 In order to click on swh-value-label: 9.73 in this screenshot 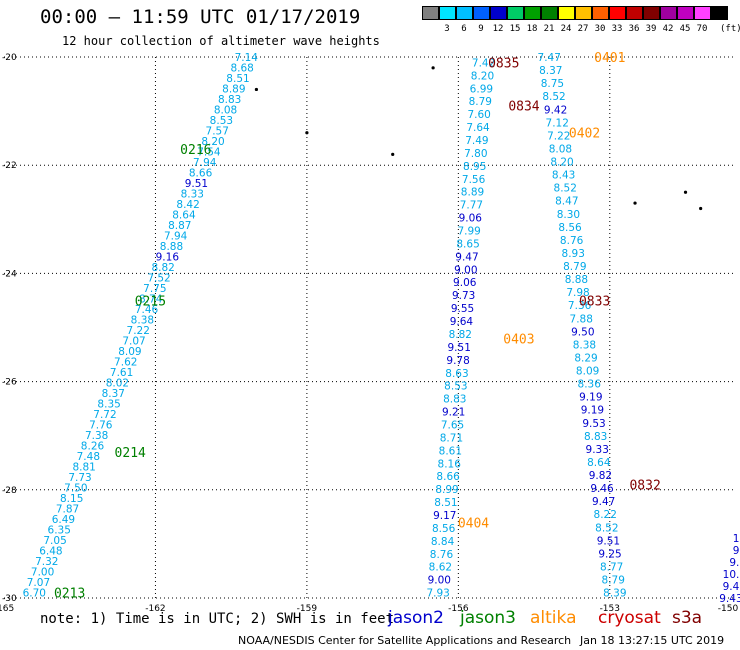, I will do `click(463, 296)`.